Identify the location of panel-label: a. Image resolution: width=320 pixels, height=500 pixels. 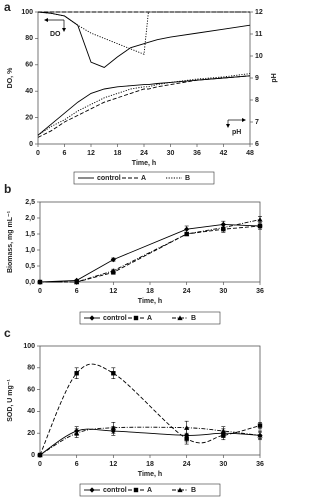
(7, 7).